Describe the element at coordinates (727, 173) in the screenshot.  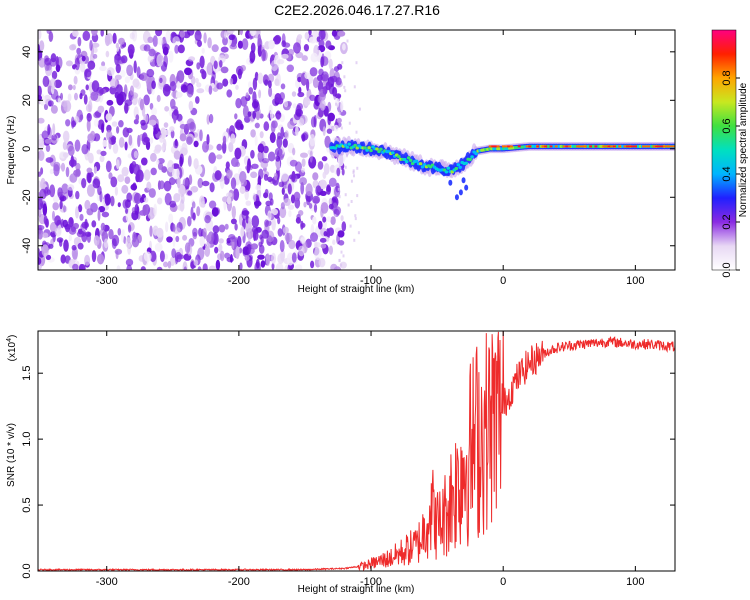
I see `colorbar-tick-label: 0.4` at that location.